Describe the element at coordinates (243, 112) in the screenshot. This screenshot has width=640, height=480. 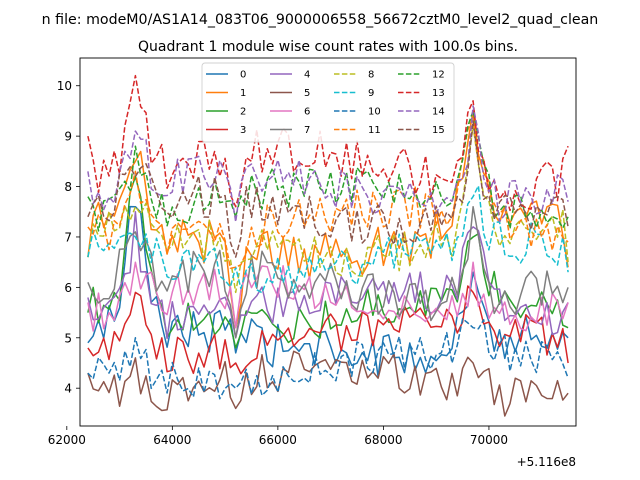
I see `legend-label-2: 2` at that location.